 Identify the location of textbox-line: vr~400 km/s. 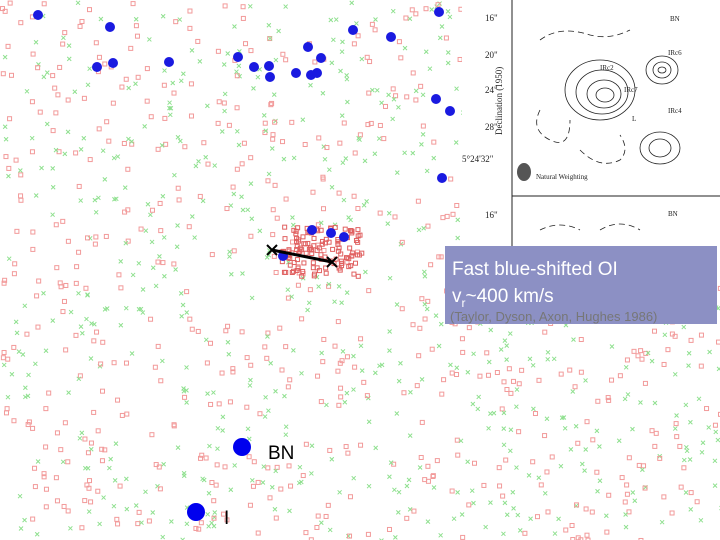
(503, 298).